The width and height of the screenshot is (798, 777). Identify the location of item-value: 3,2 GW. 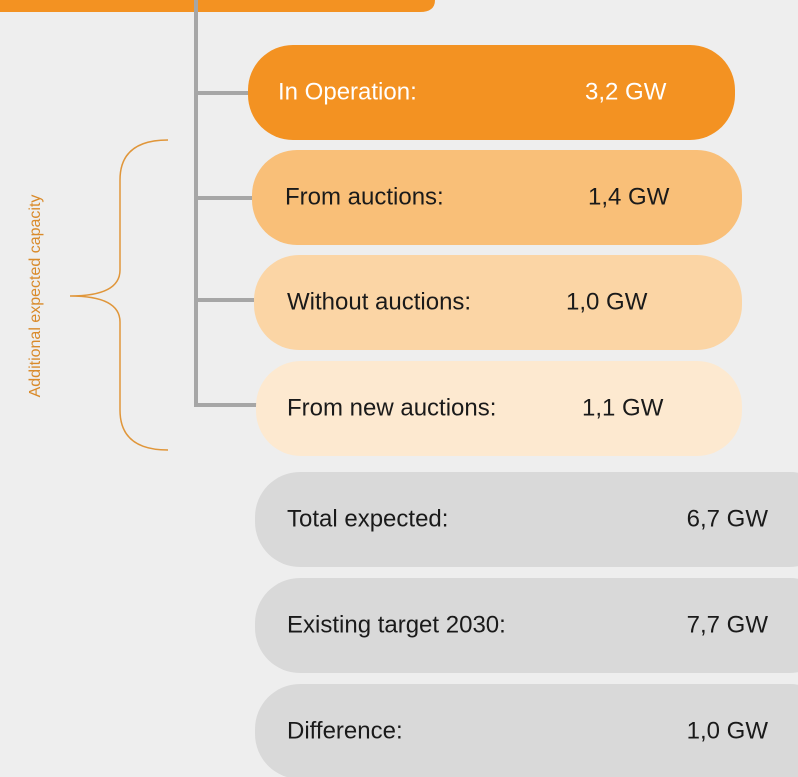
(626, 91).